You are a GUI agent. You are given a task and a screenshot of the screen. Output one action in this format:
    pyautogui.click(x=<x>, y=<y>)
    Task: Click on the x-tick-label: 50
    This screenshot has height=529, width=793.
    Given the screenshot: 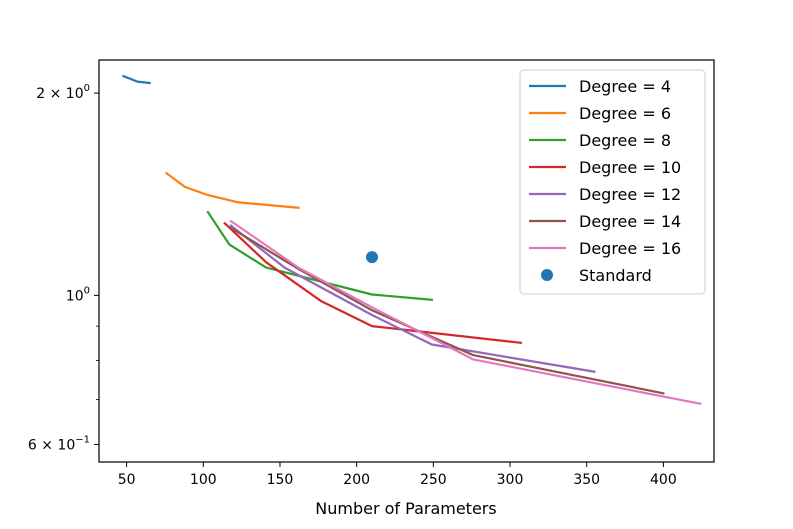 What is the action you would take?
    pyautogui.click(x=127, y=480)
    